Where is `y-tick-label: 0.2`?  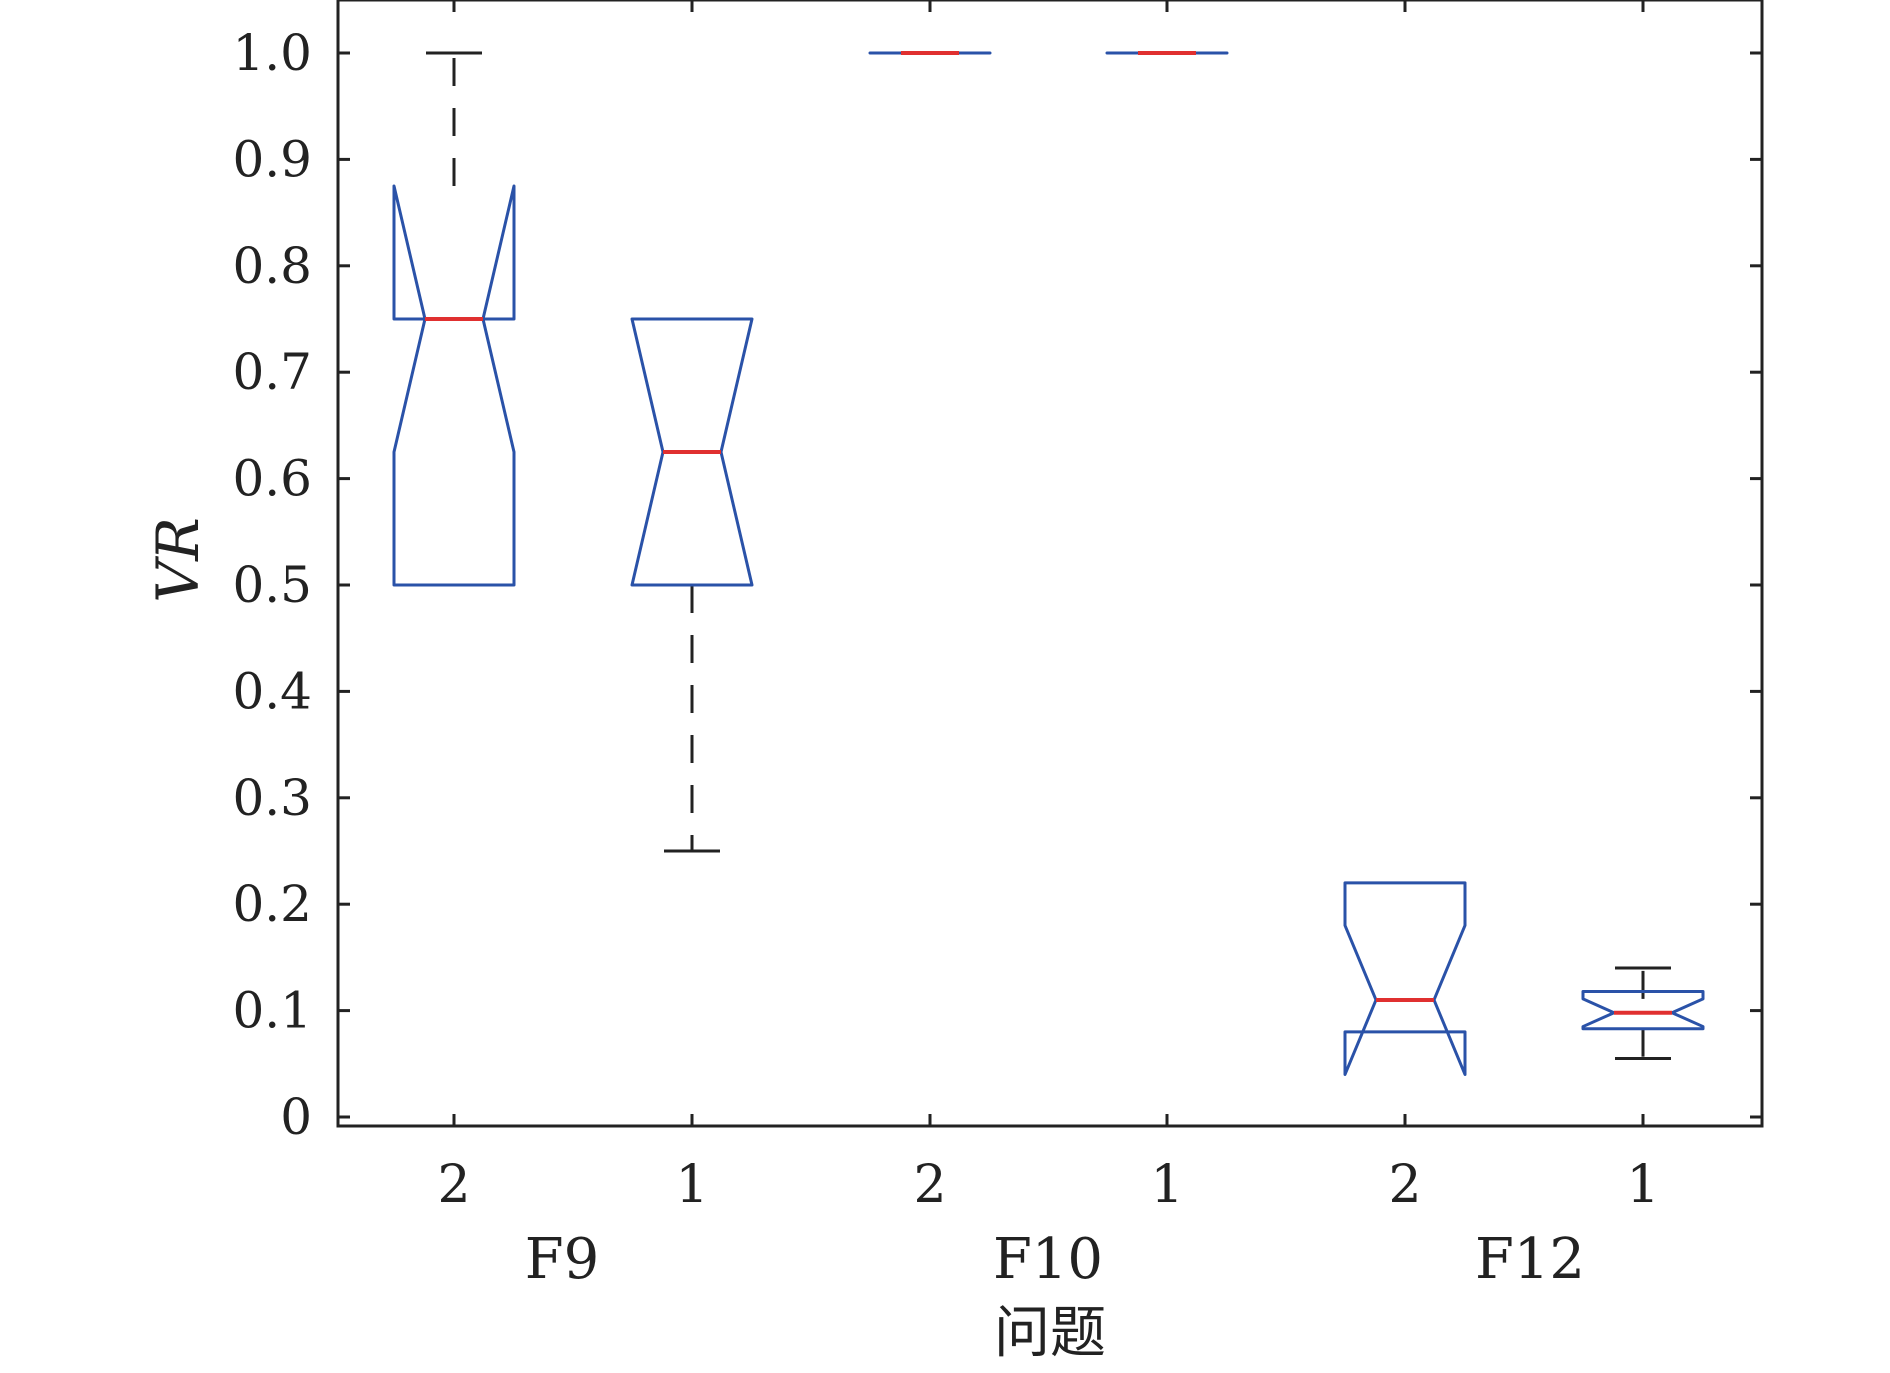
y-tick-label: 0.2 is located at coordinates (272, 904).